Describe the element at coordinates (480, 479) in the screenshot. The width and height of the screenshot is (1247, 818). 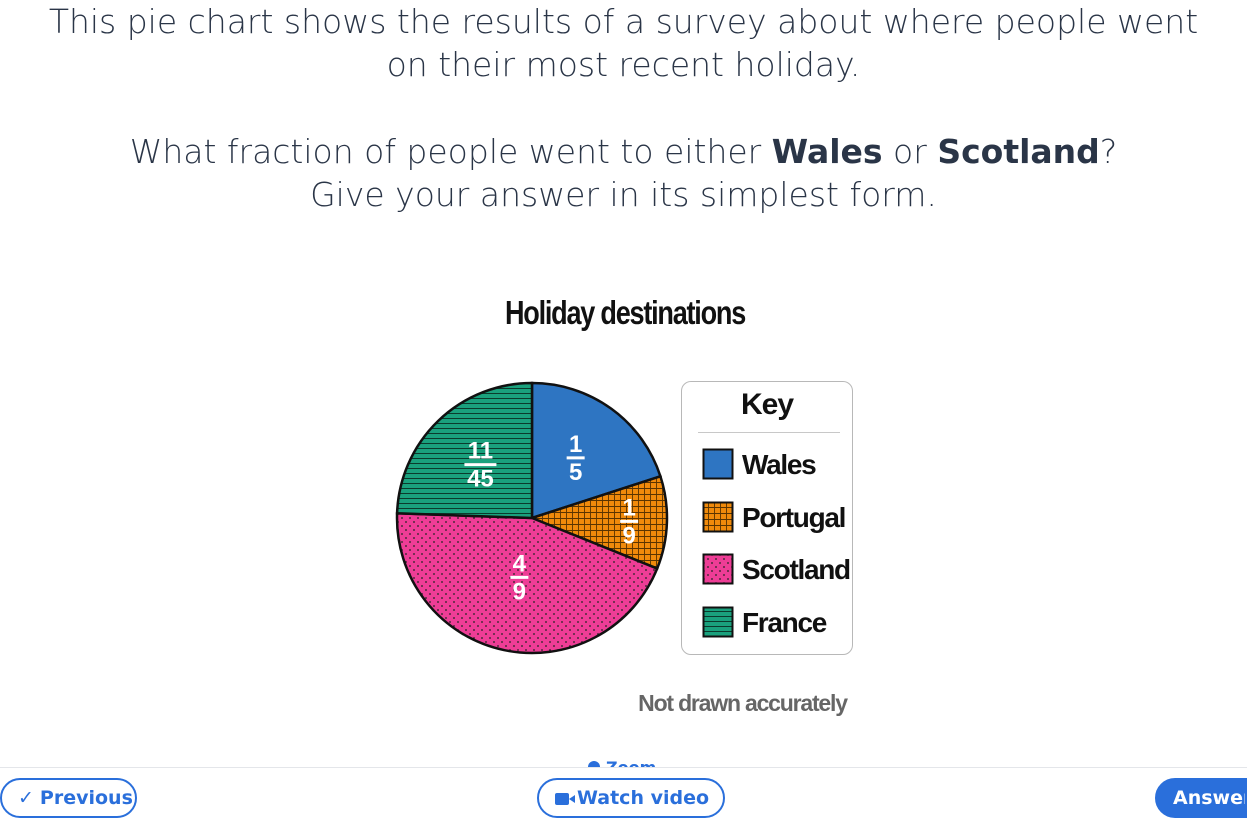
I see `fraction-denominator: 45` at that location.